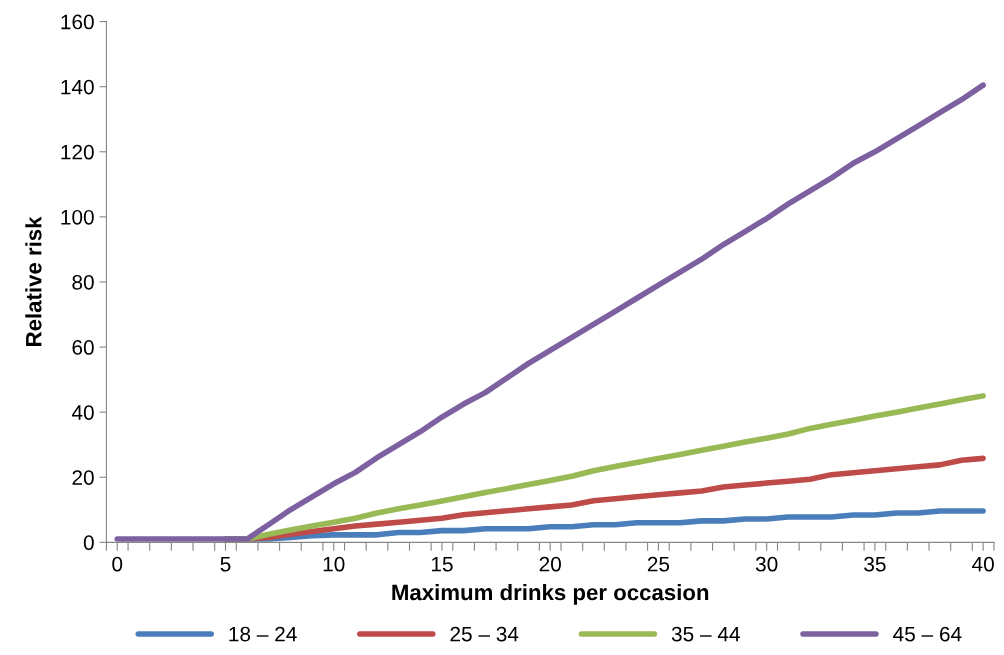 Image resolution: width=1004 pixels, height=655 pixels. What do you see at coordinates (334, 564) in the screenshot?
I see `x-tick-label: 10` at bounding box center [334, 564].